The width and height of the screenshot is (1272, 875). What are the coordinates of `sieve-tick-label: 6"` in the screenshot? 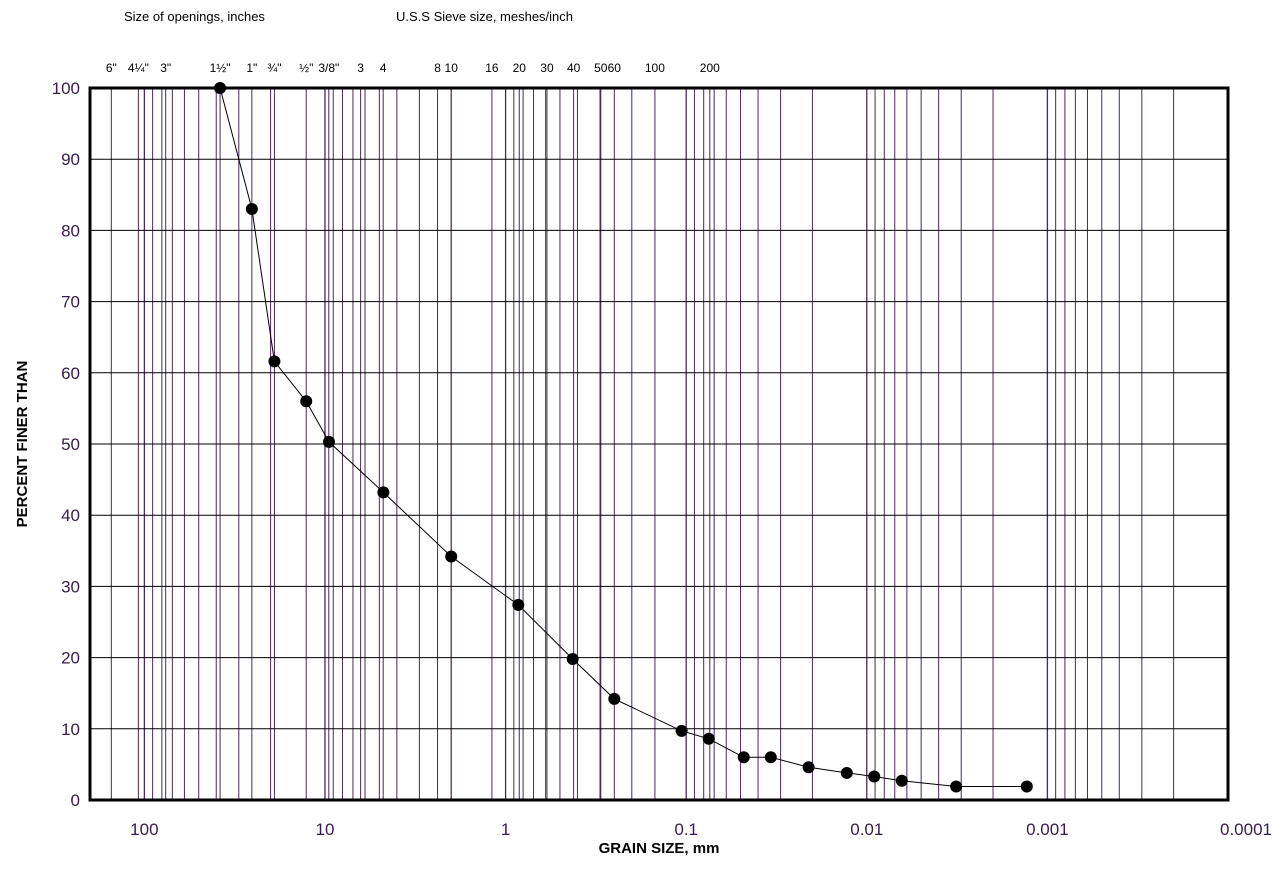 It's located at (111, 68).